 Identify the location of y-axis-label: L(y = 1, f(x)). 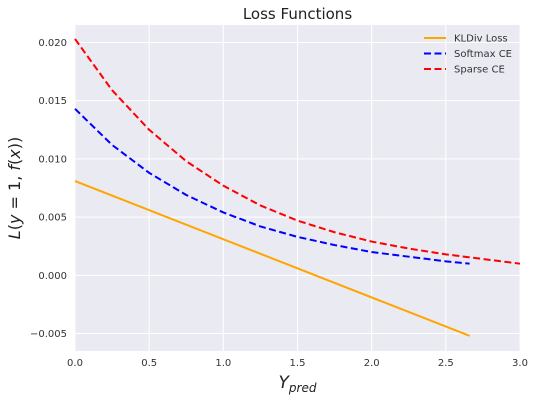
(14, 188).